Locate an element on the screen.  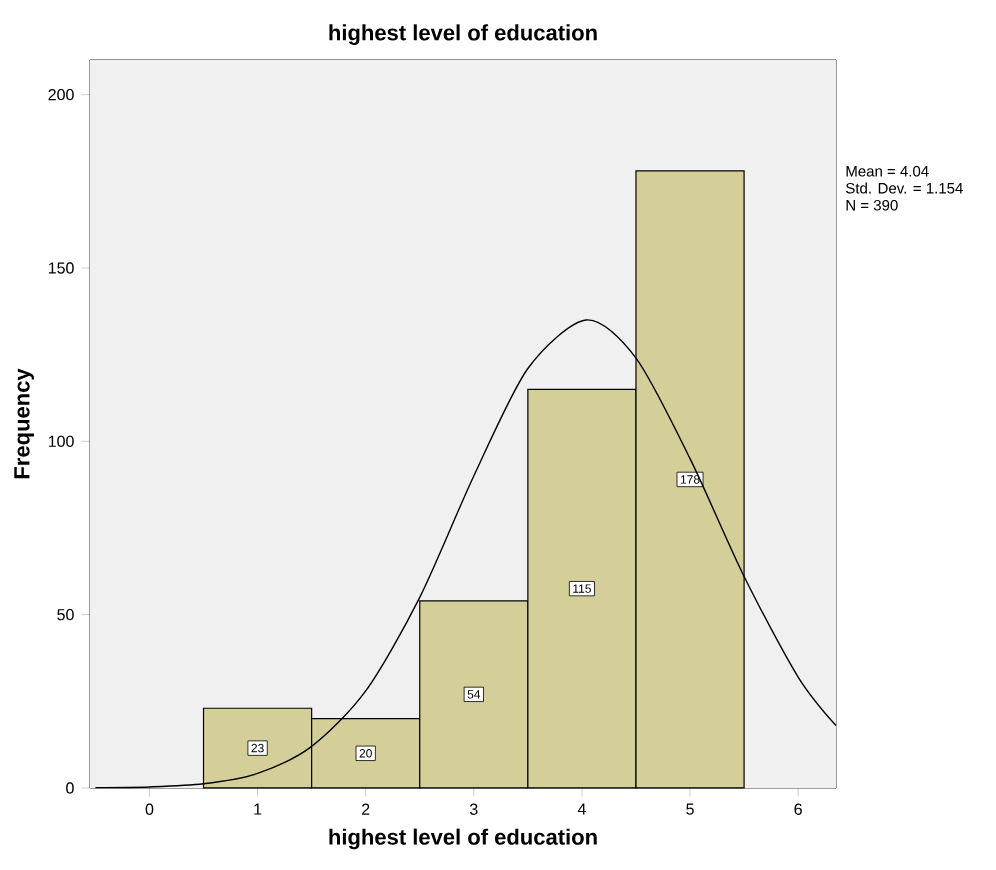
x-axis-title: highest level of education is located at coordinates (463, 839).